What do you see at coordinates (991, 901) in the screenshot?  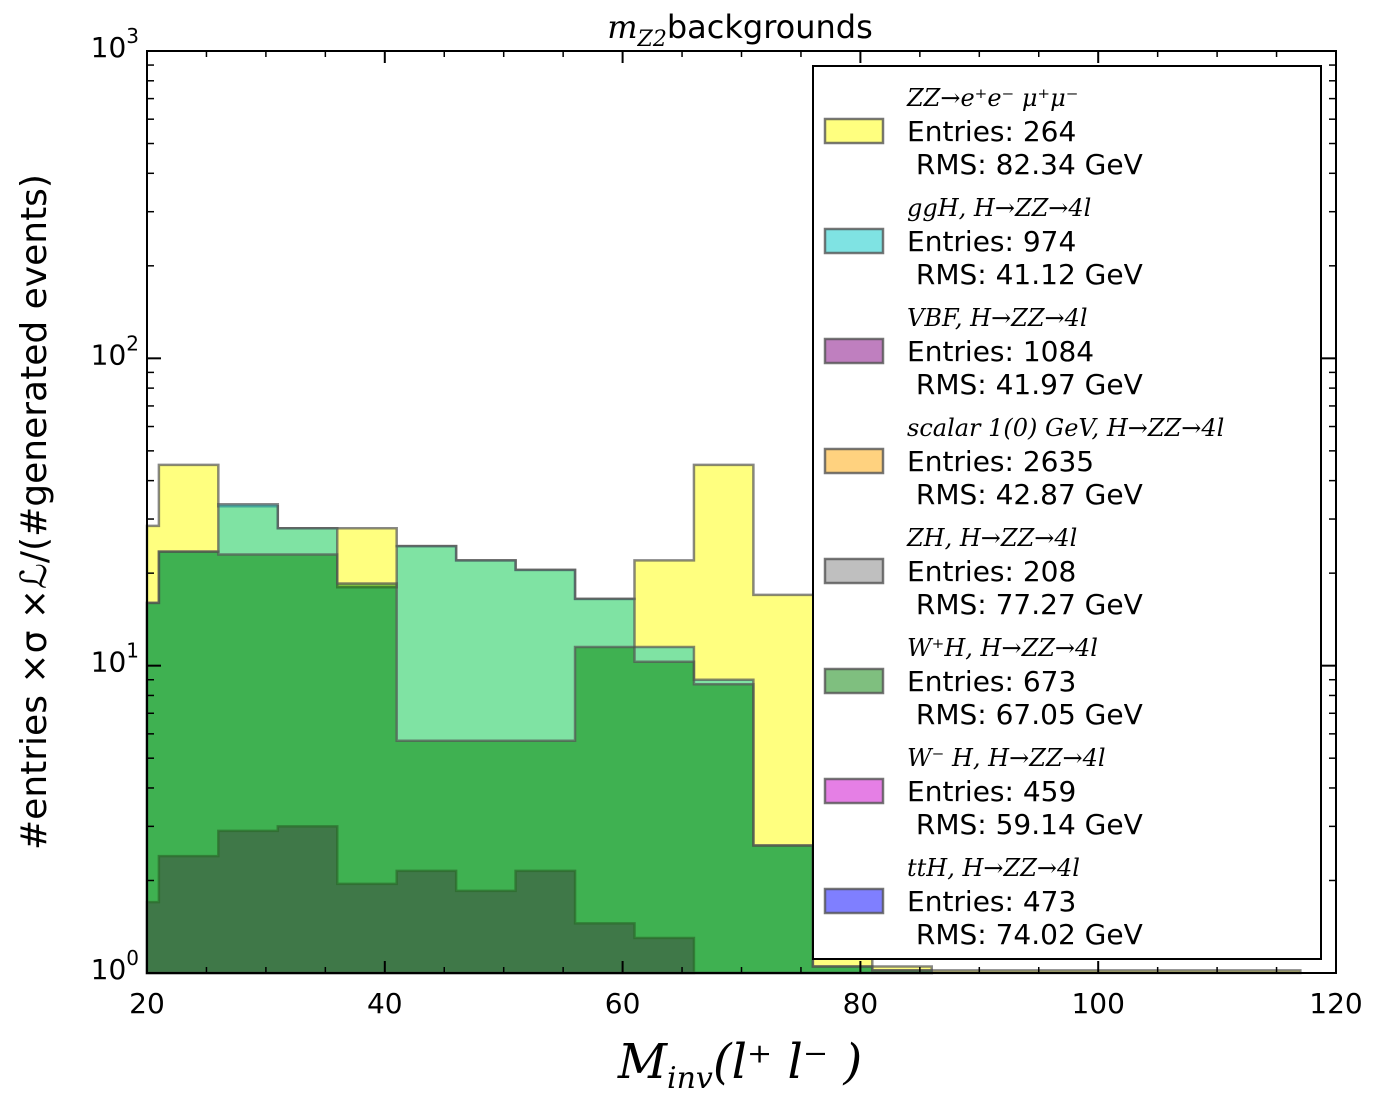 I see `legend-entries-7: Entries: 473` at bounding box center [991, 901].